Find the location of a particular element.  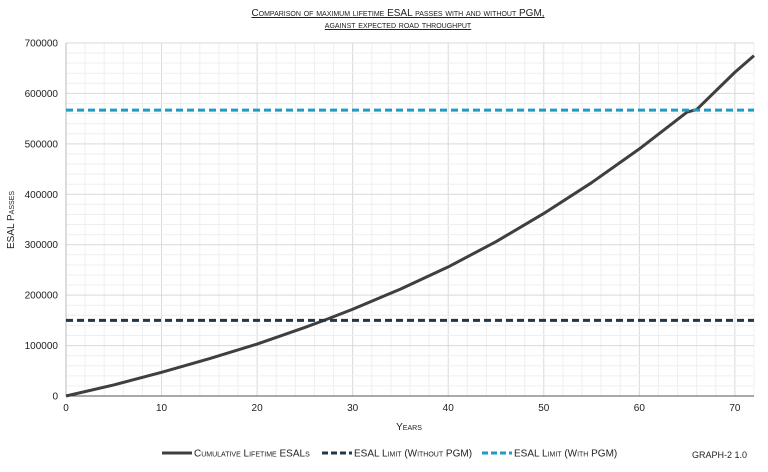

y-tick-label: 500000 is located at coordinates (42, 144).